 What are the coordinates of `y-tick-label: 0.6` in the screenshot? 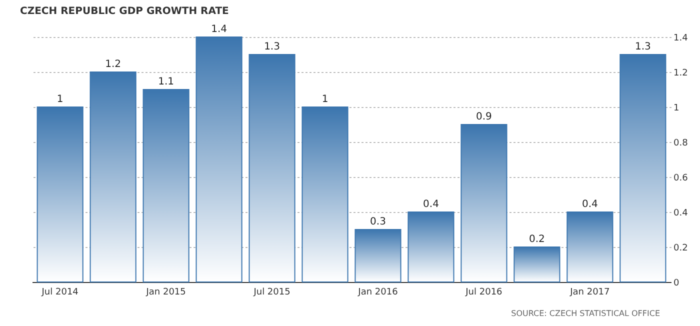 It's located at (681, 179).